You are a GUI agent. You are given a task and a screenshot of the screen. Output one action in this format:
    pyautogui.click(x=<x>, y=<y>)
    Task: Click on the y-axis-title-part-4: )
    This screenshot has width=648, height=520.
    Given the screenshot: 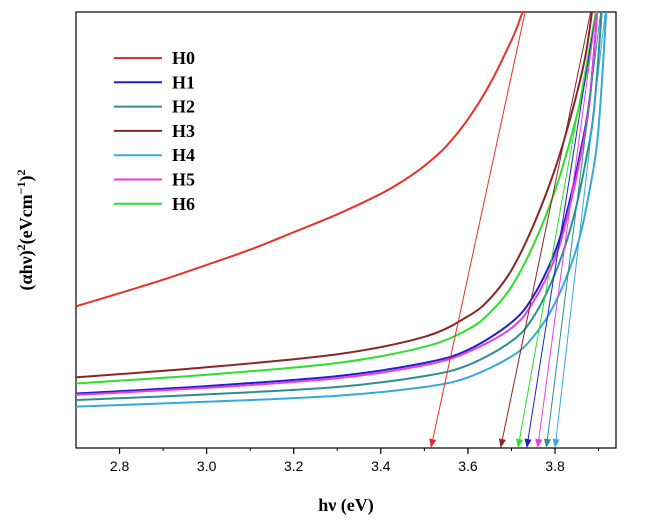 What is the action you would take?
    pyautogui.click(x=26, y=179)
    